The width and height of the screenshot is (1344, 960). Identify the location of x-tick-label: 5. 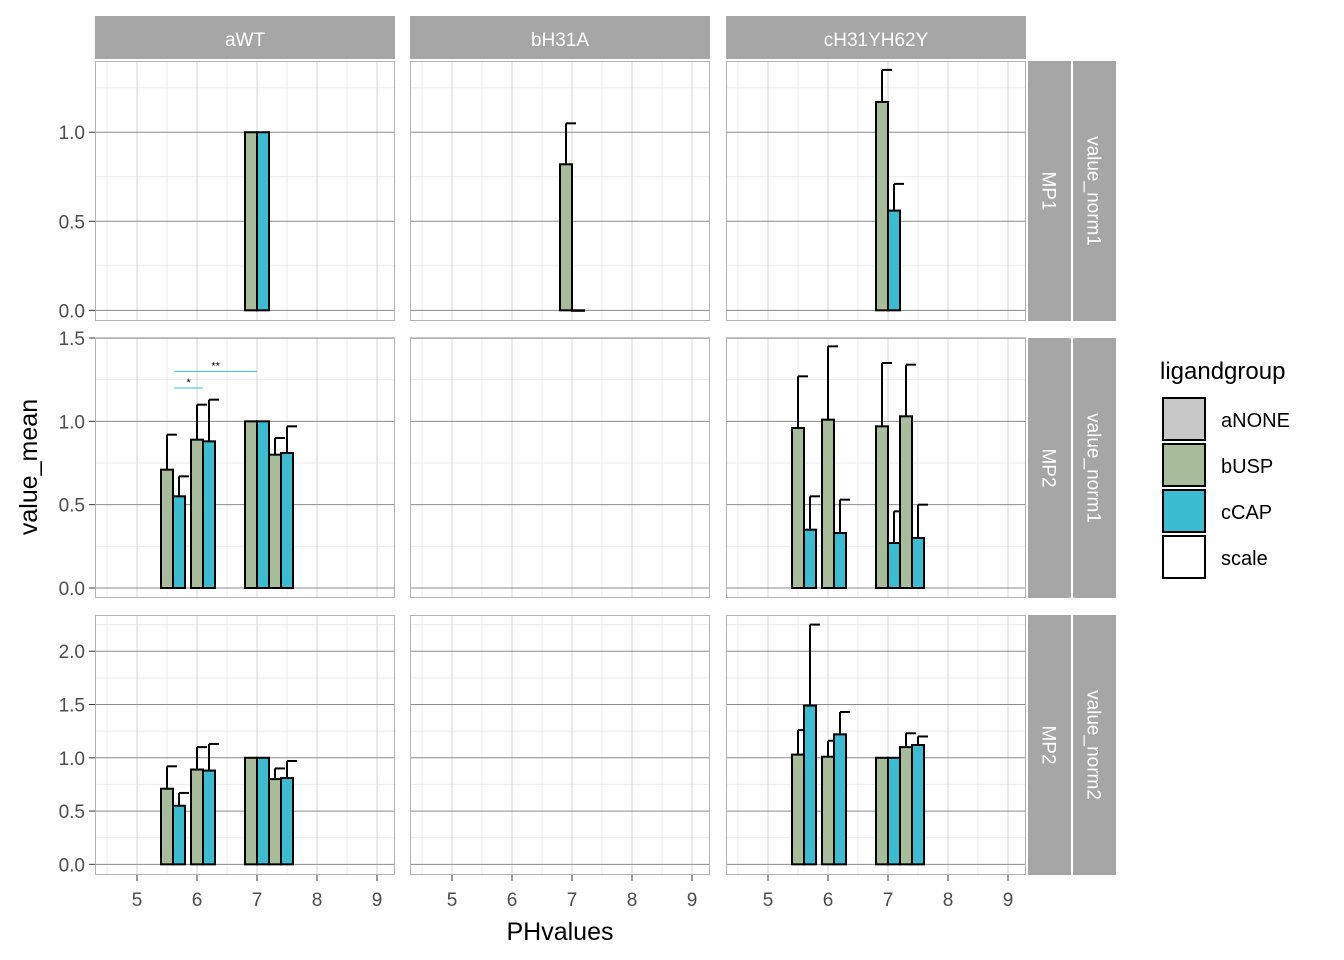
(137, 900).